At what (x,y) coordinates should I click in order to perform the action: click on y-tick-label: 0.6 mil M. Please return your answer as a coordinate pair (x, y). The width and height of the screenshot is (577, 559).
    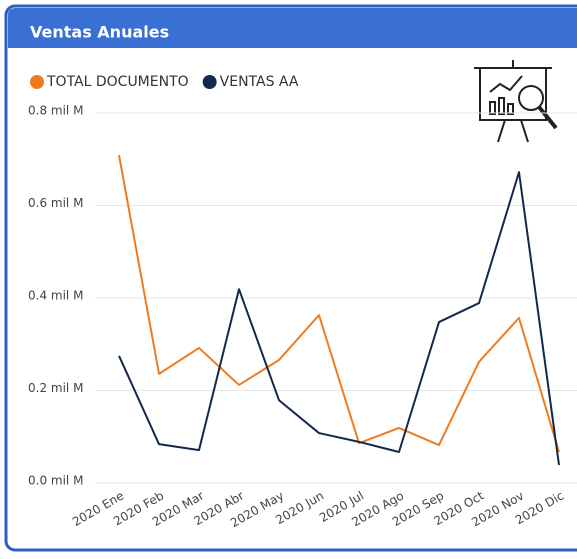
    Looking at the image, I should click on (55, 203).